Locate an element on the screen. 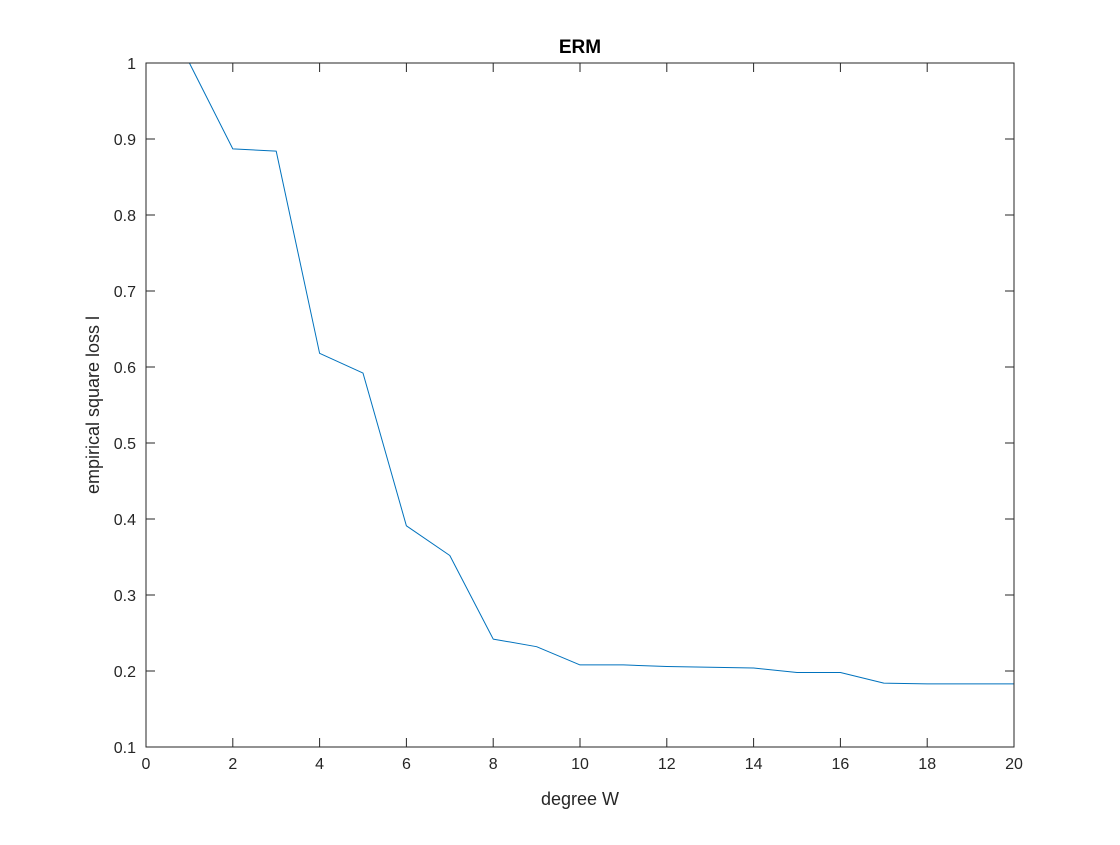 The width and height of the screenshot is (1120, 845). x-tick-label: 16 is located at coordinates (841, 764).